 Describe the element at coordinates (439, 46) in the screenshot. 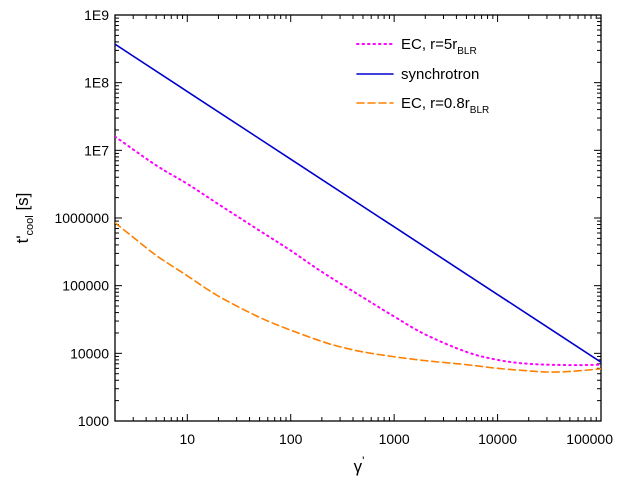

I see `legend-label-1: EC, r=5rBLR` at that location.